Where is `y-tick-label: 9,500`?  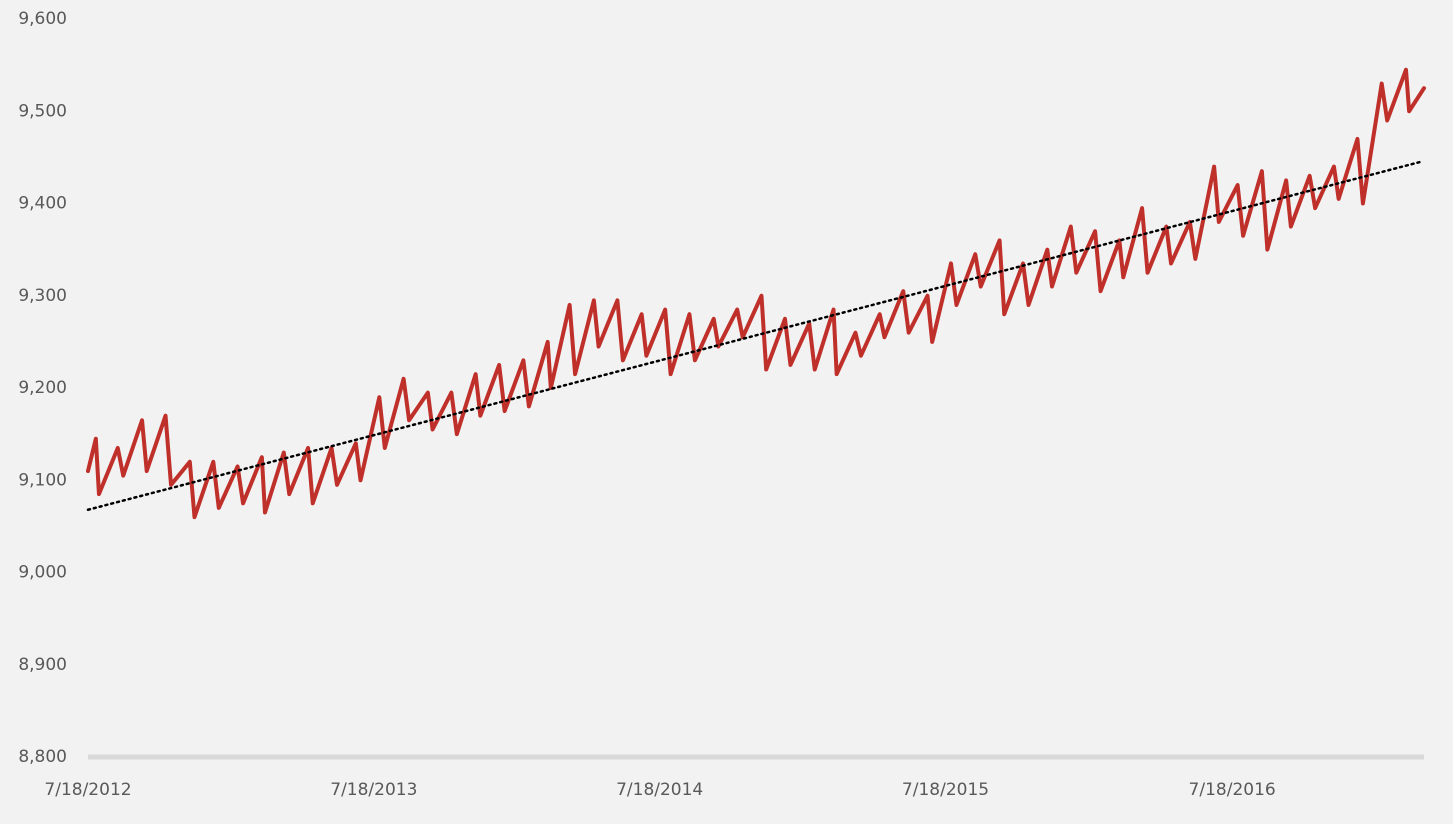
y-tick-label: 9,500 is located at coordinates (42, 111).